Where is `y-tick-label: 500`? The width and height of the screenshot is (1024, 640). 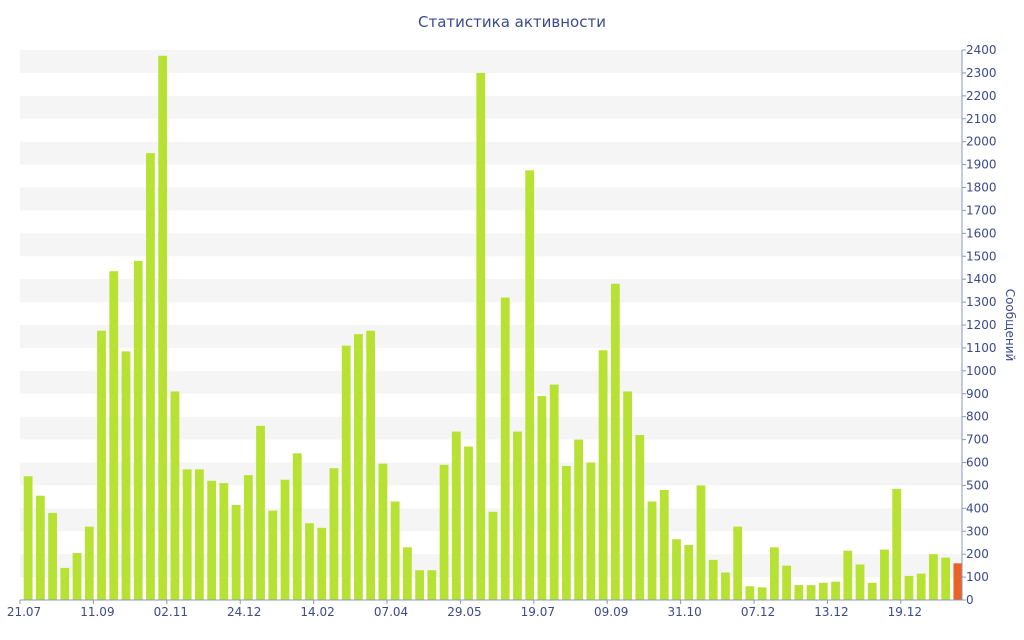
y-tick-label: 500 is located at coordinates (977, 485).